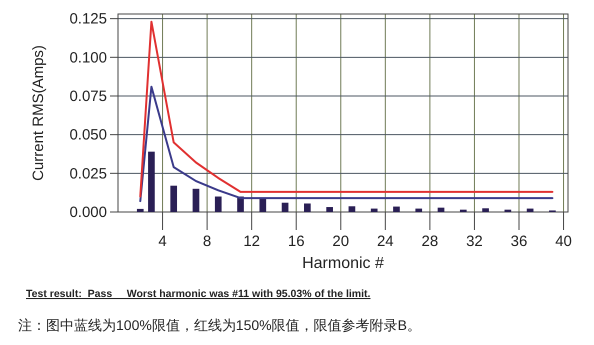  I want to click on ylabel: Current RMS(Amps), so click(38, 113).